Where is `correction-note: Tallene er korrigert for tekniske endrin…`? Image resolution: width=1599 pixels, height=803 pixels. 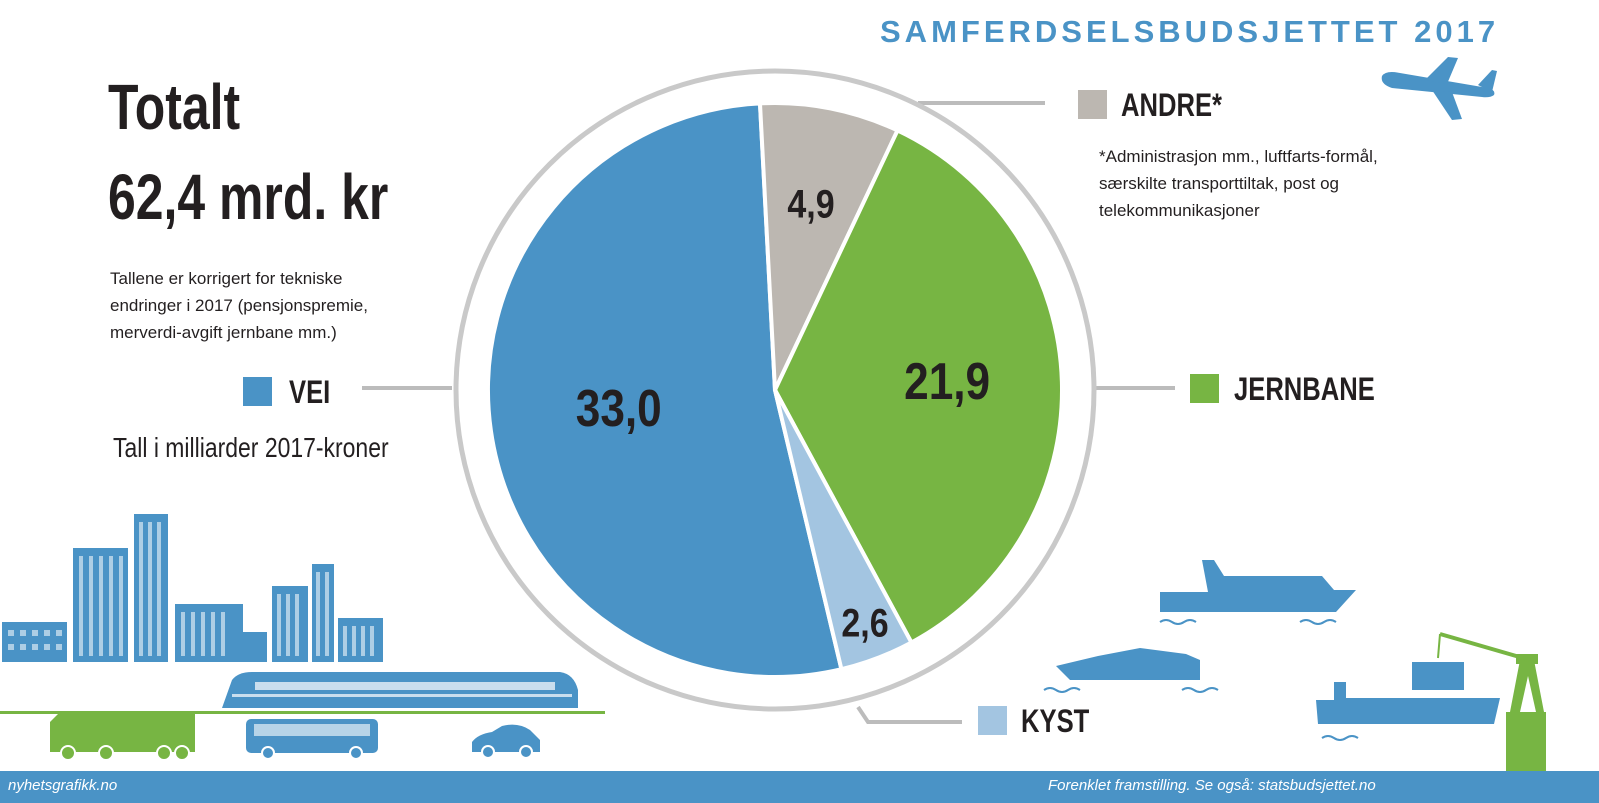 correction-note: Tallene er korrigert for tekniske endrin… is located at coordinates (239, 305).